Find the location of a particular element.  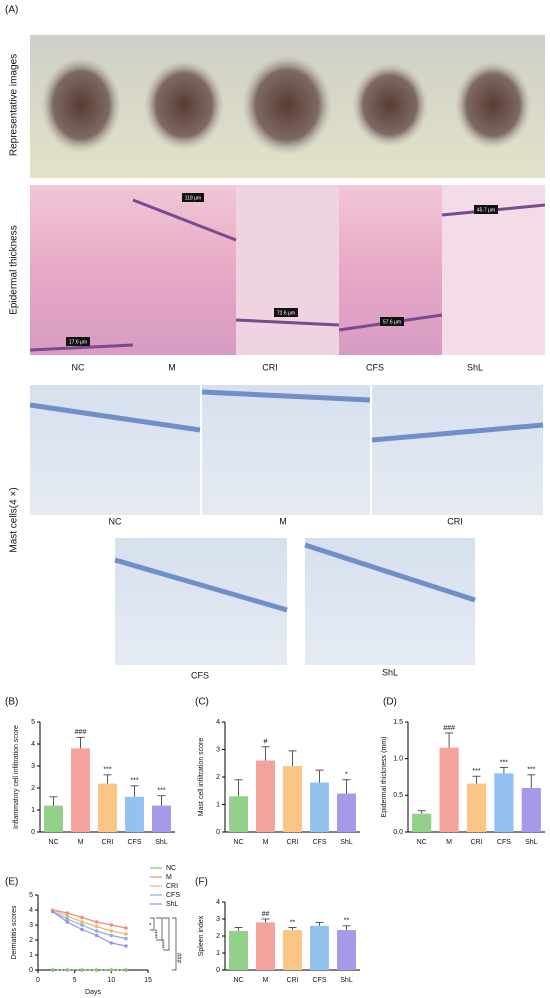

group-label: CFS is located at coordinates (200, 675).